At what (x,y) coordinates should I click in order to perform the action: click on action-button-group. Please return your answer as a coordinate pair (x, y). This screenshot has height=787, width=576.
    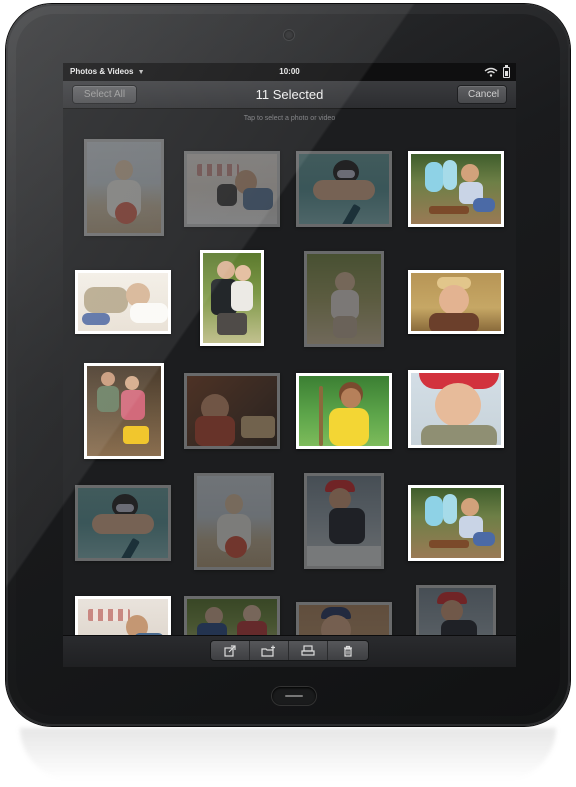
    Looking at the image, I should click on (289, 650).